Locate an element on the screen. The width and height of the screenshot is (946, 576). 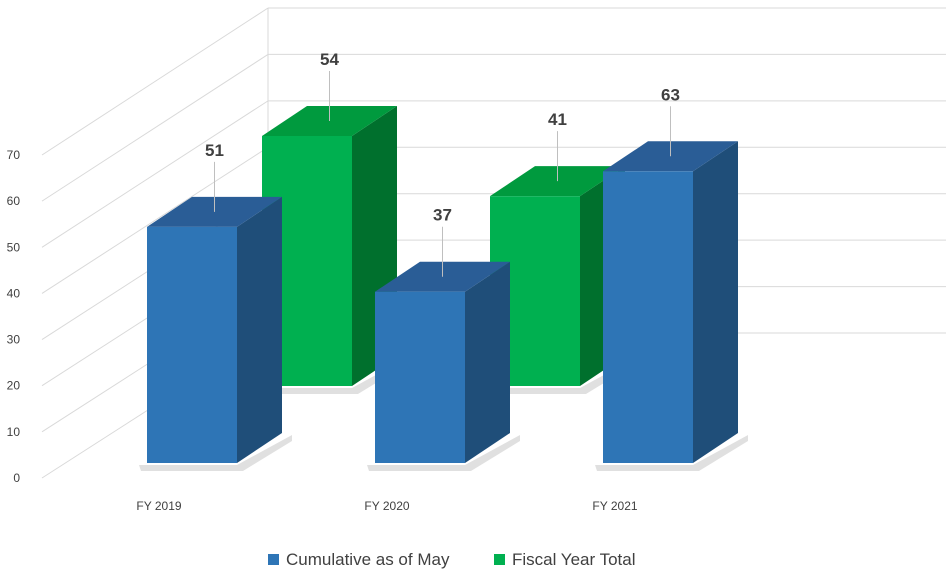
x-axis: FY 2019 FY 2020 FY 2021 is located at coordinates (386, 506).